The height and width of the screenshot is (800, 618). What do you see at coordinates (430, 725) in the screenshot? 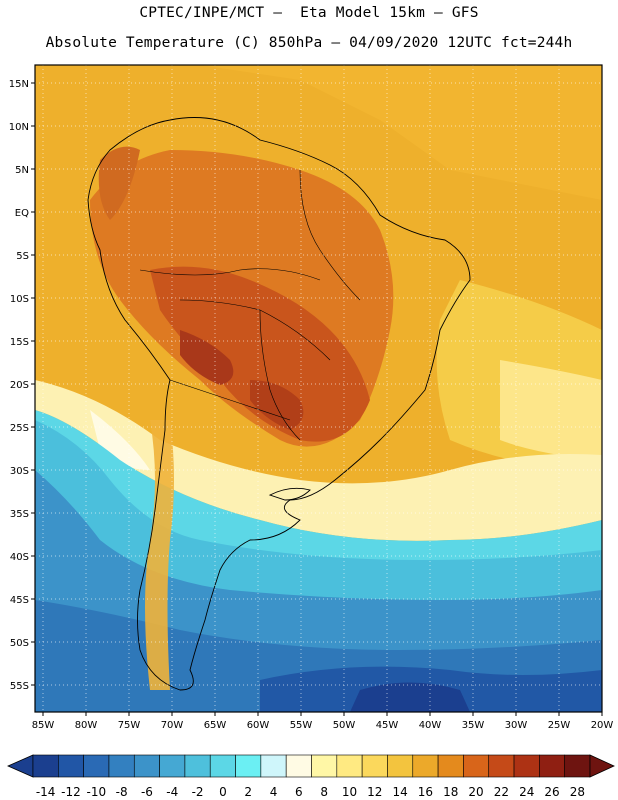
I see `lon-tick-label: 40W` at bounding box center [430, 725].